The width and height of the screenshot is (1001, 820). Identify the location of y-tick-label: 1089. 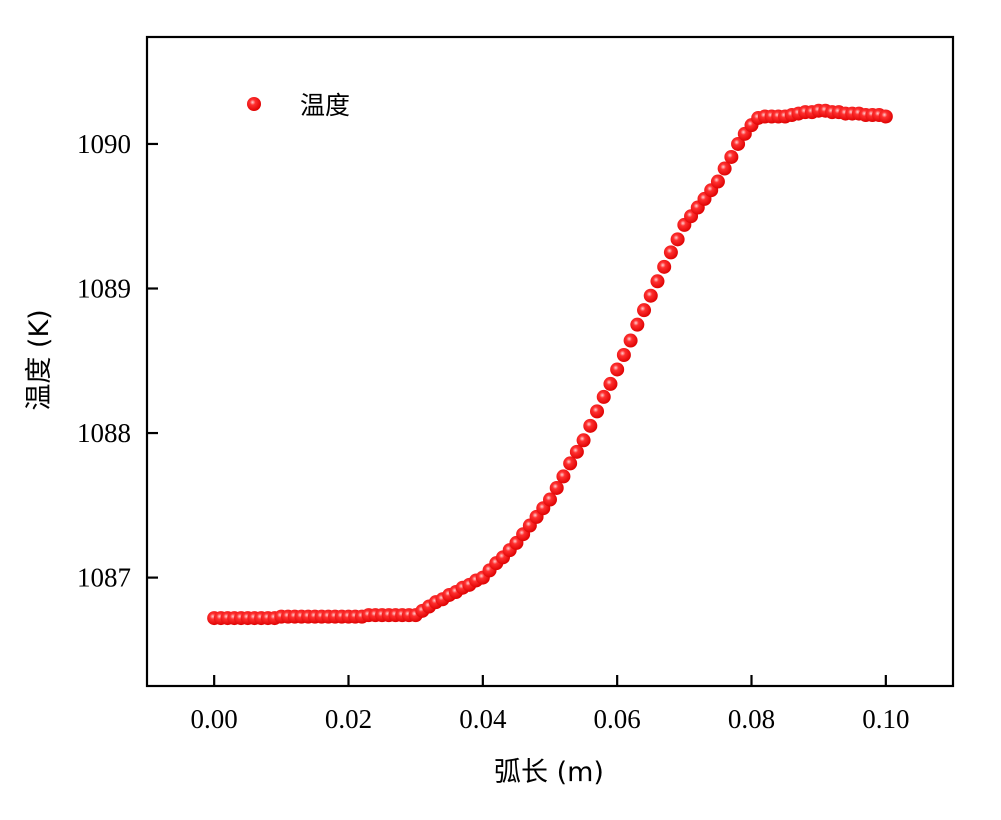
(104, 289).